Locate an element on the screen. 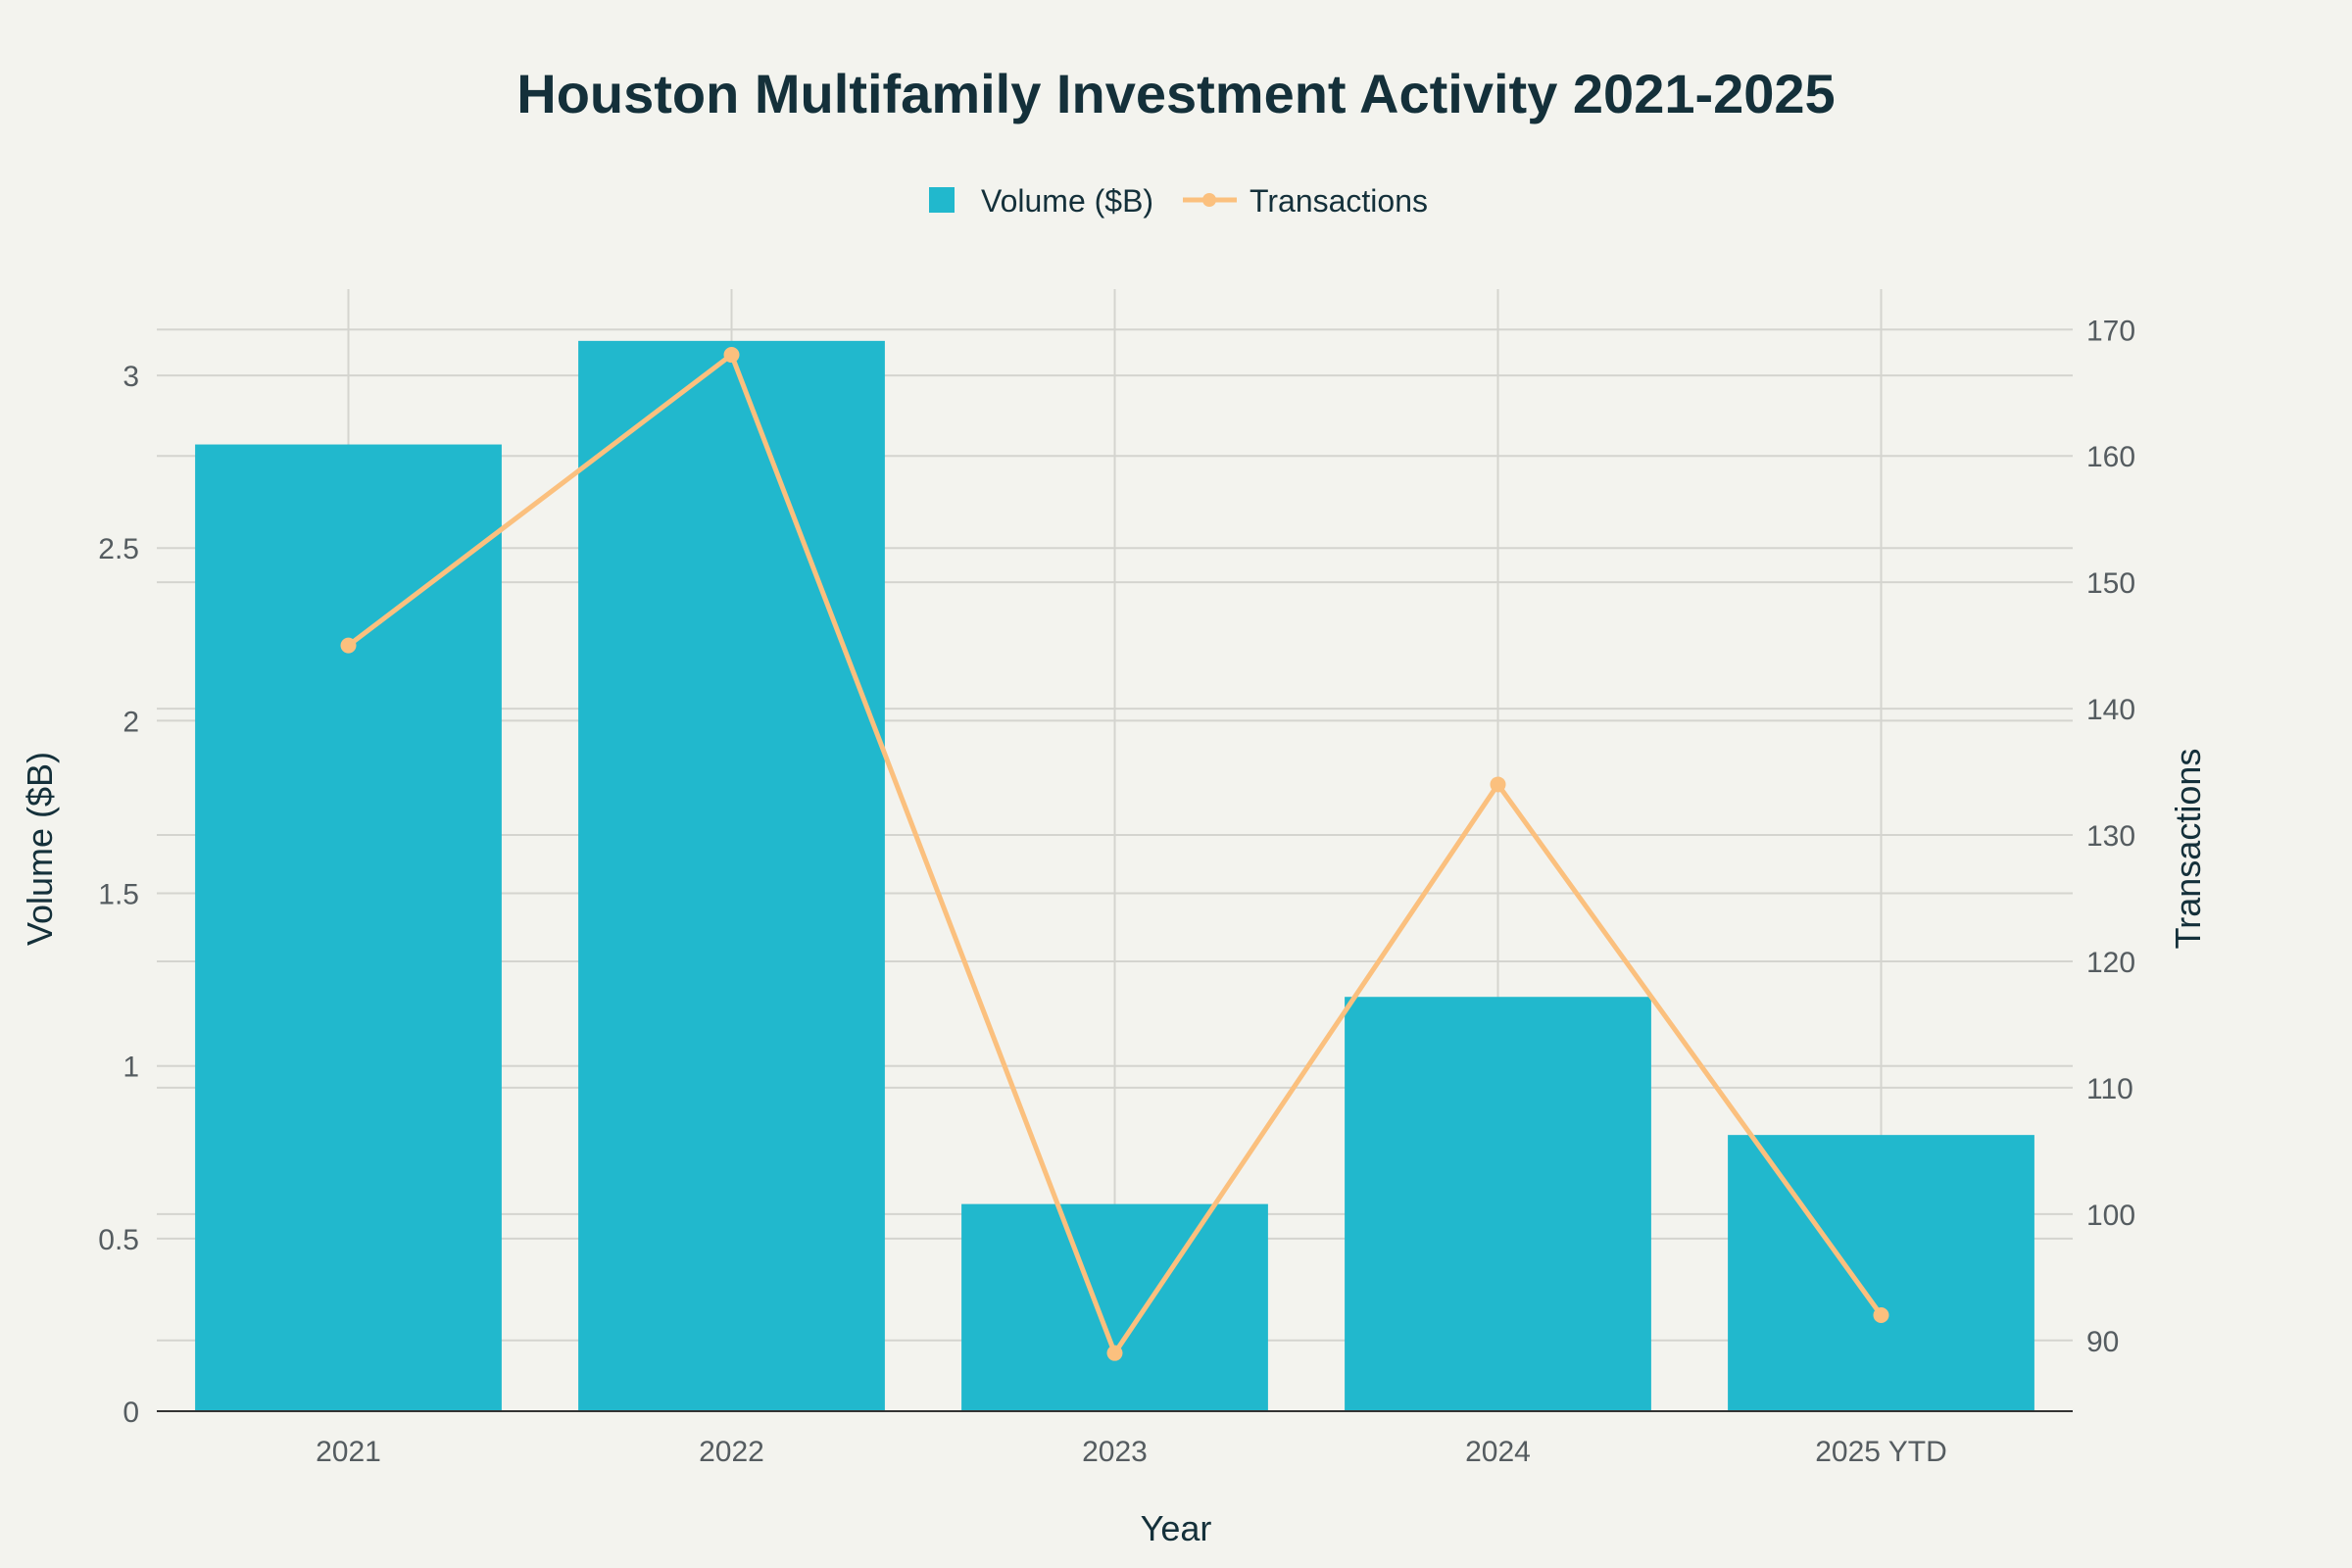 The image size is (2352, 1568). legend-swatch-transactions-marker is located at coordinates (1209, 200).